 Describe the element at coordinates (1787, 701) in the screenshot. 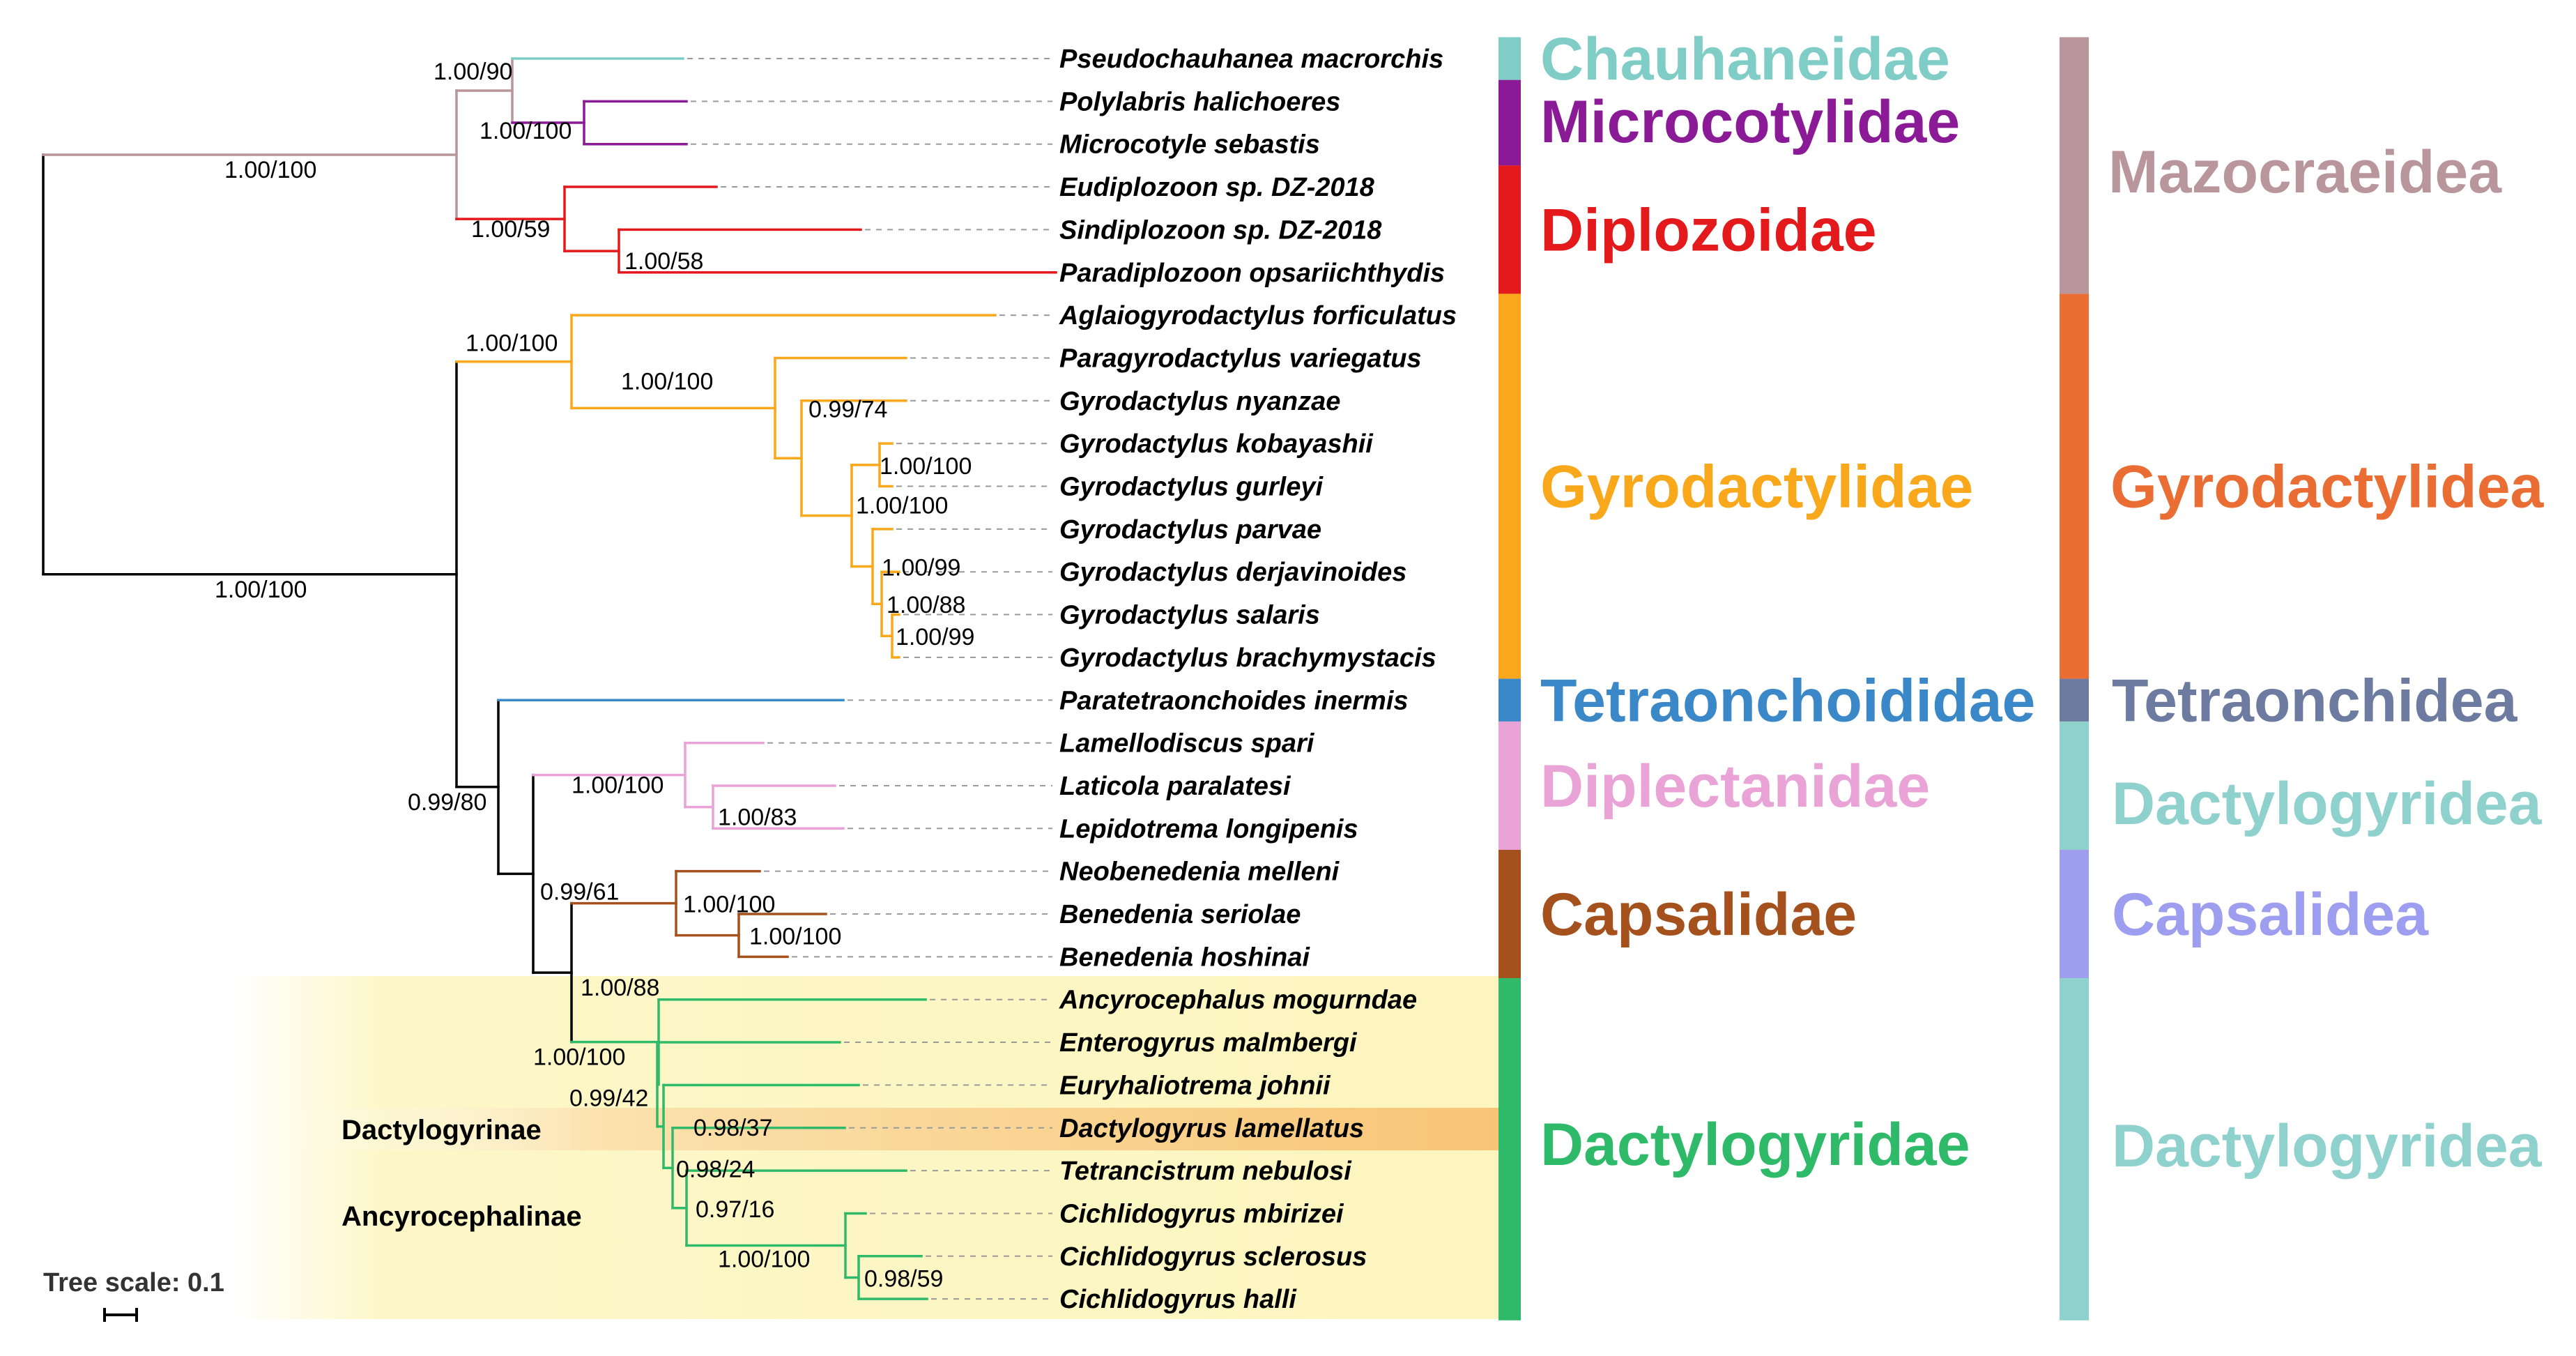

I see `family-label: Tetraonchoididae` at that location.